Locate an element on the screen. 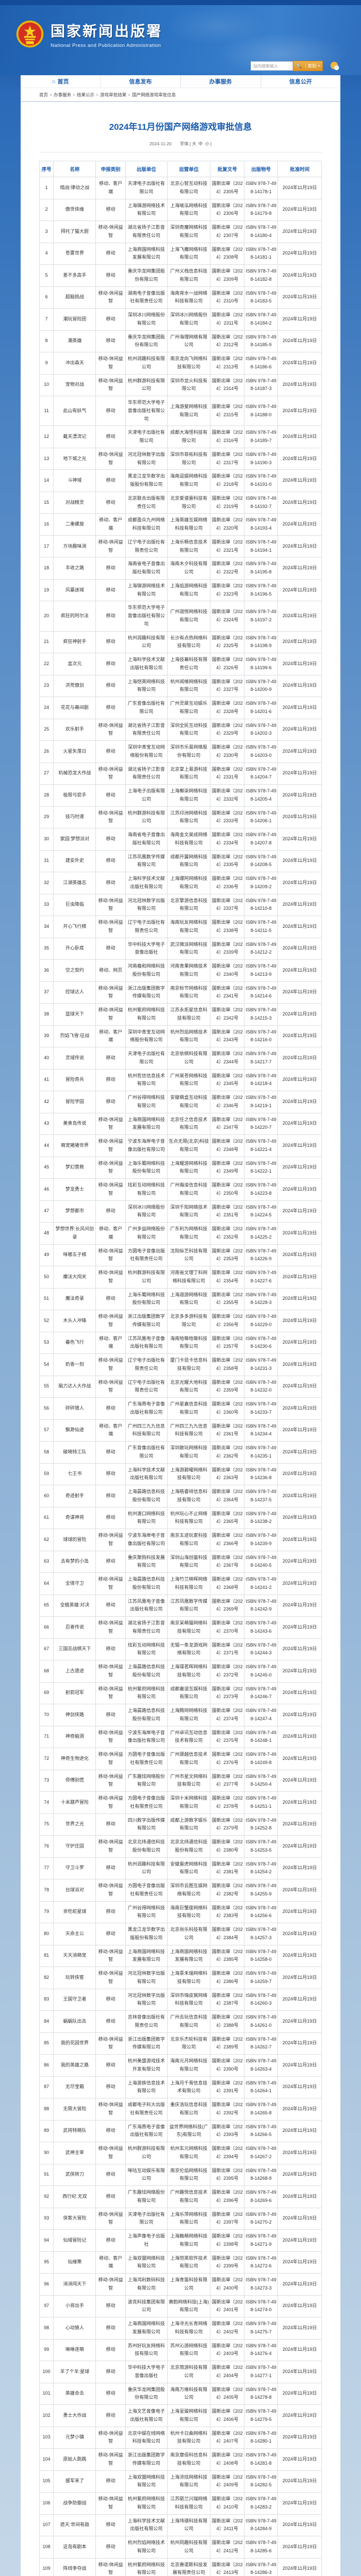 The width and height of the screenshot is (361, 2576). font-size-medium: 中 is located at coordinates (200, 143).